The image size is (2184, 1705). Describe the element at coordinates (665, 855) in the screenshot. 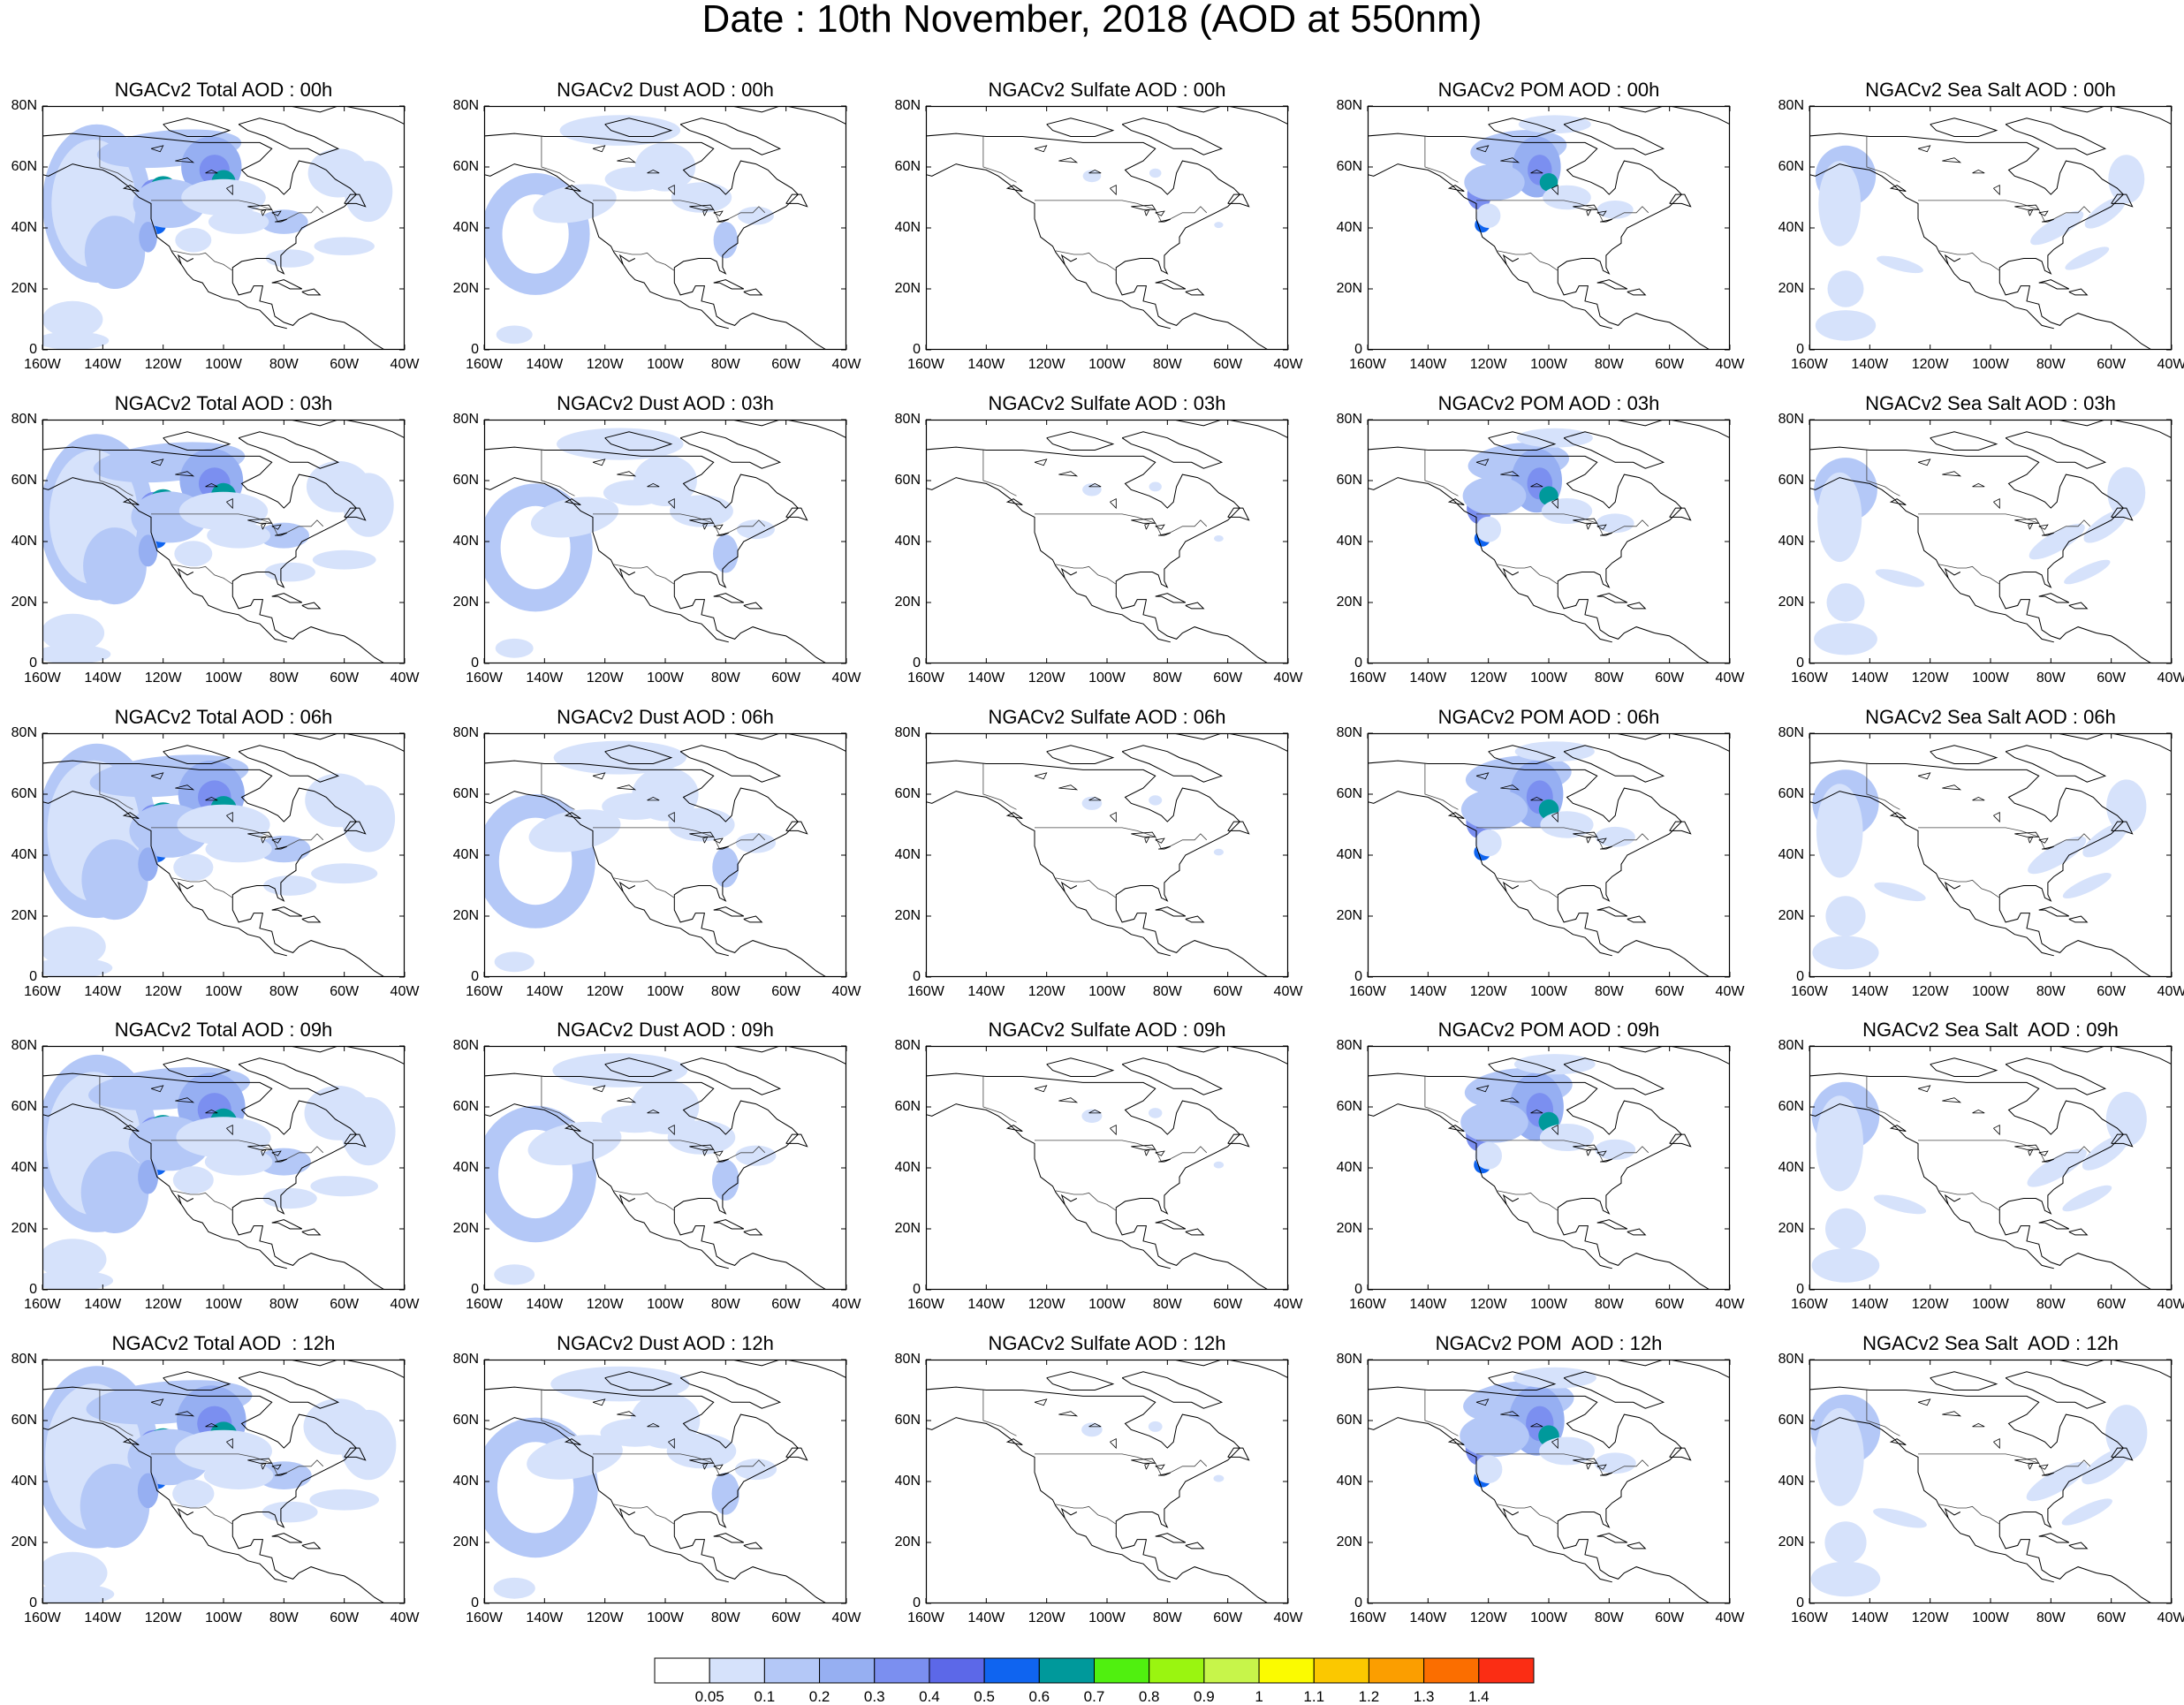

I see `aod-map-dust` at that location.